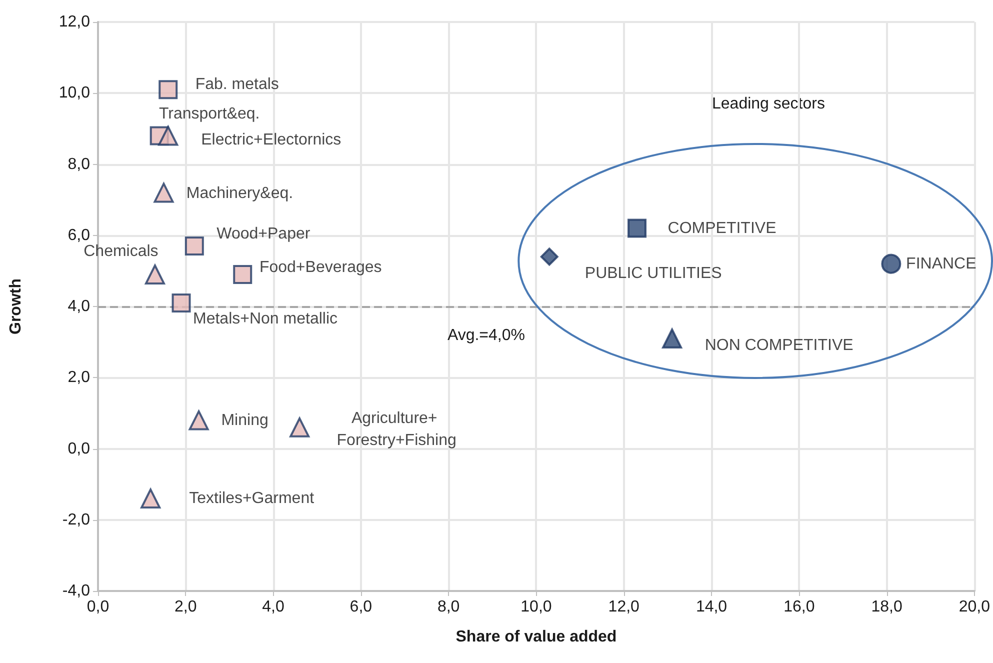  Describe the element at coordinates (76, 519) in the screenshot. I see `y-tick-label: -2,0` at that location.